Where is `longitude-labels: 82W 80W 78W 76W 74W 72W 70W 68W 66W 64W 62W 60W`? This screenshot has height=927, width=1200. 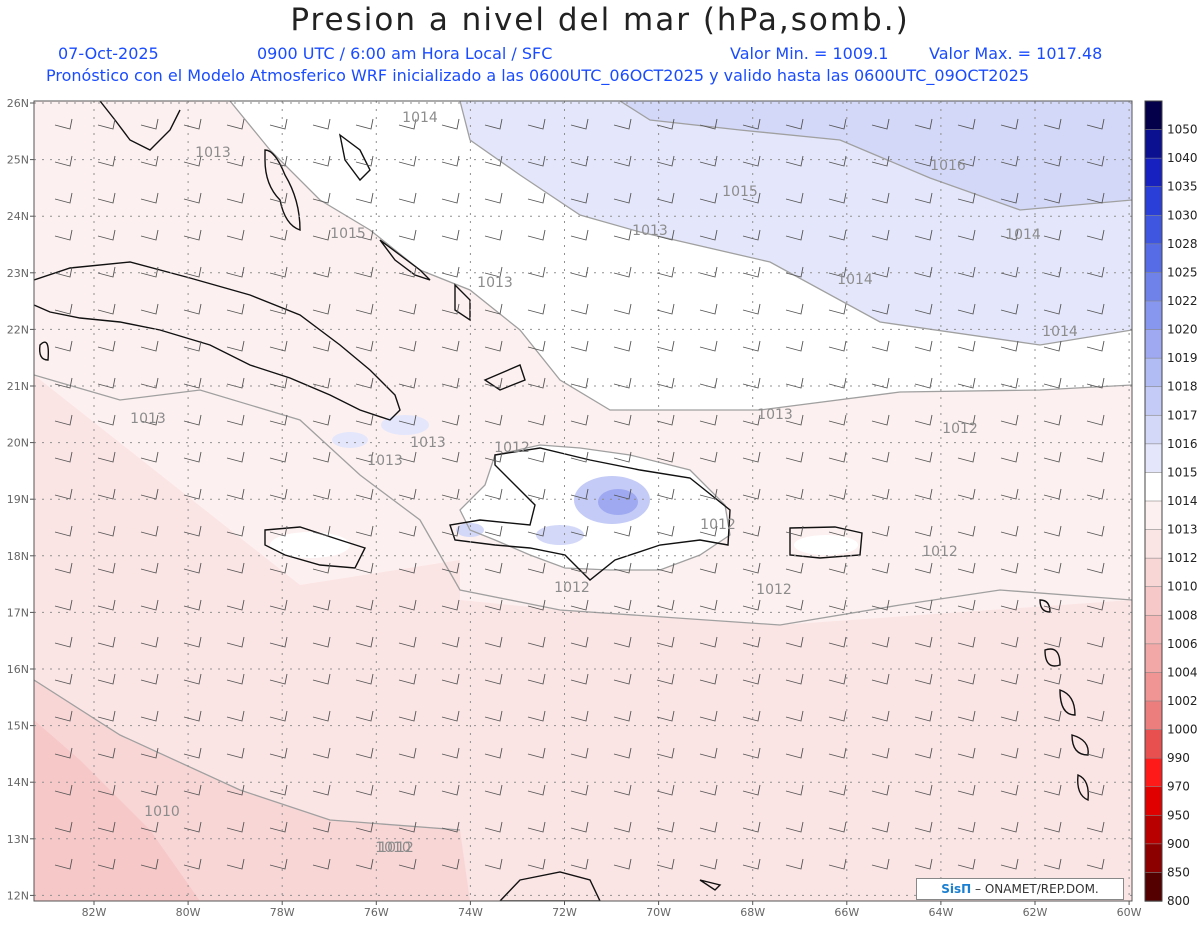
longitude-labels: 82W 80W 78W 76W 74W 72W 70W 68W 66W 64W 62W 60W is located at coordinates (612, 910).